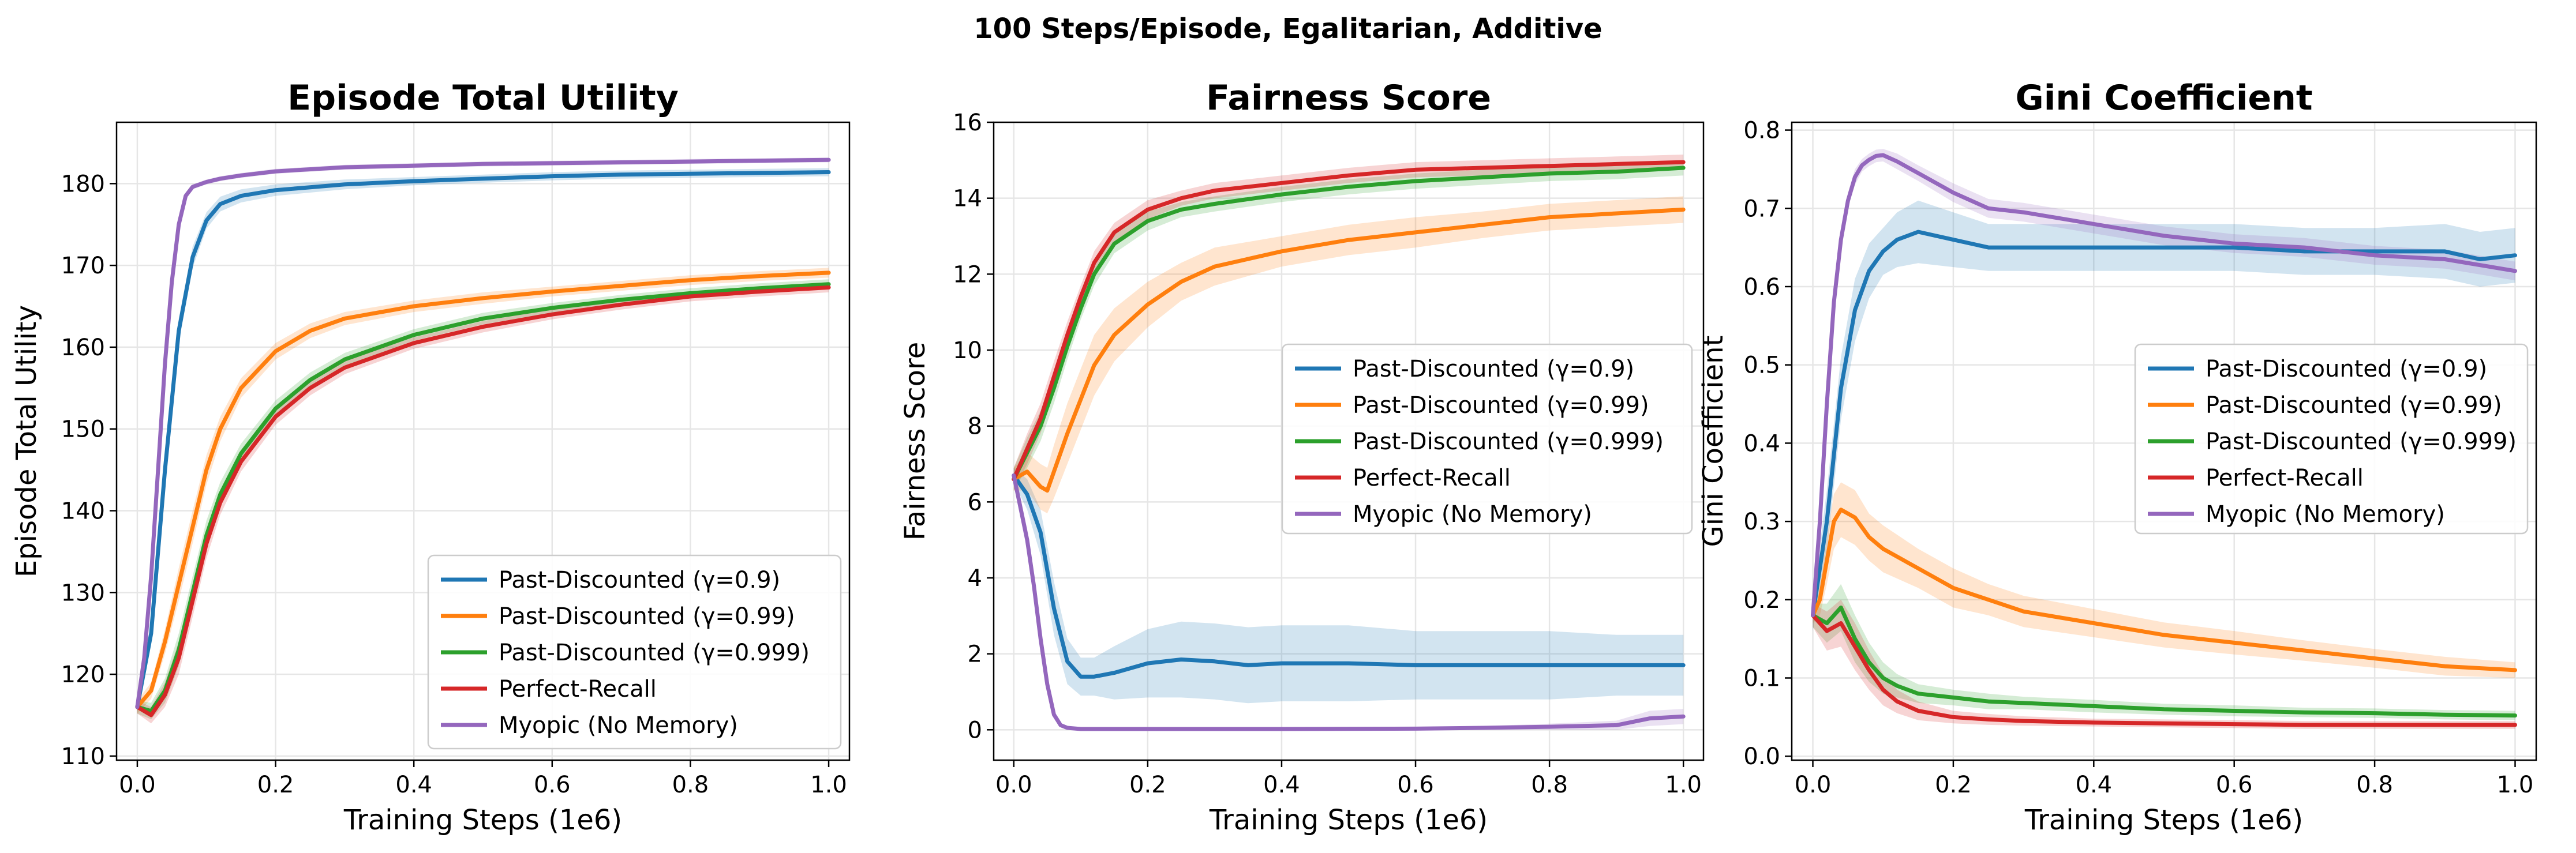 This screenshot has height=853, width=2576. I want to click on y-tick-label: 10, so click(967, 350).